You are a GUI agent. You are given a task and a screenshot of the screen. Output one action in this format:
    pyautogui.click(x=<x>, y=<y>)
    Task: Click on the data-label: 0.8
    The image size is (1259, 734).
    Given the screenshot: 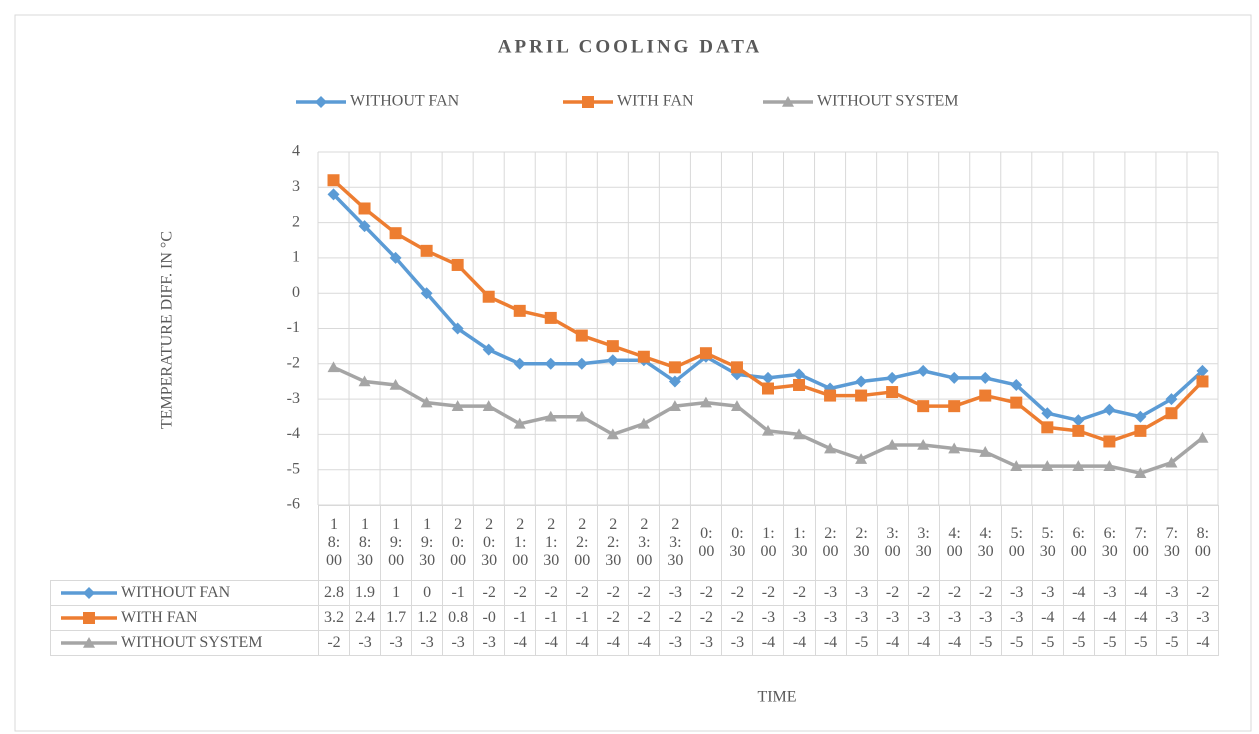 What is the action you would take?
    pyautogui.click(x=458, y=618)
    